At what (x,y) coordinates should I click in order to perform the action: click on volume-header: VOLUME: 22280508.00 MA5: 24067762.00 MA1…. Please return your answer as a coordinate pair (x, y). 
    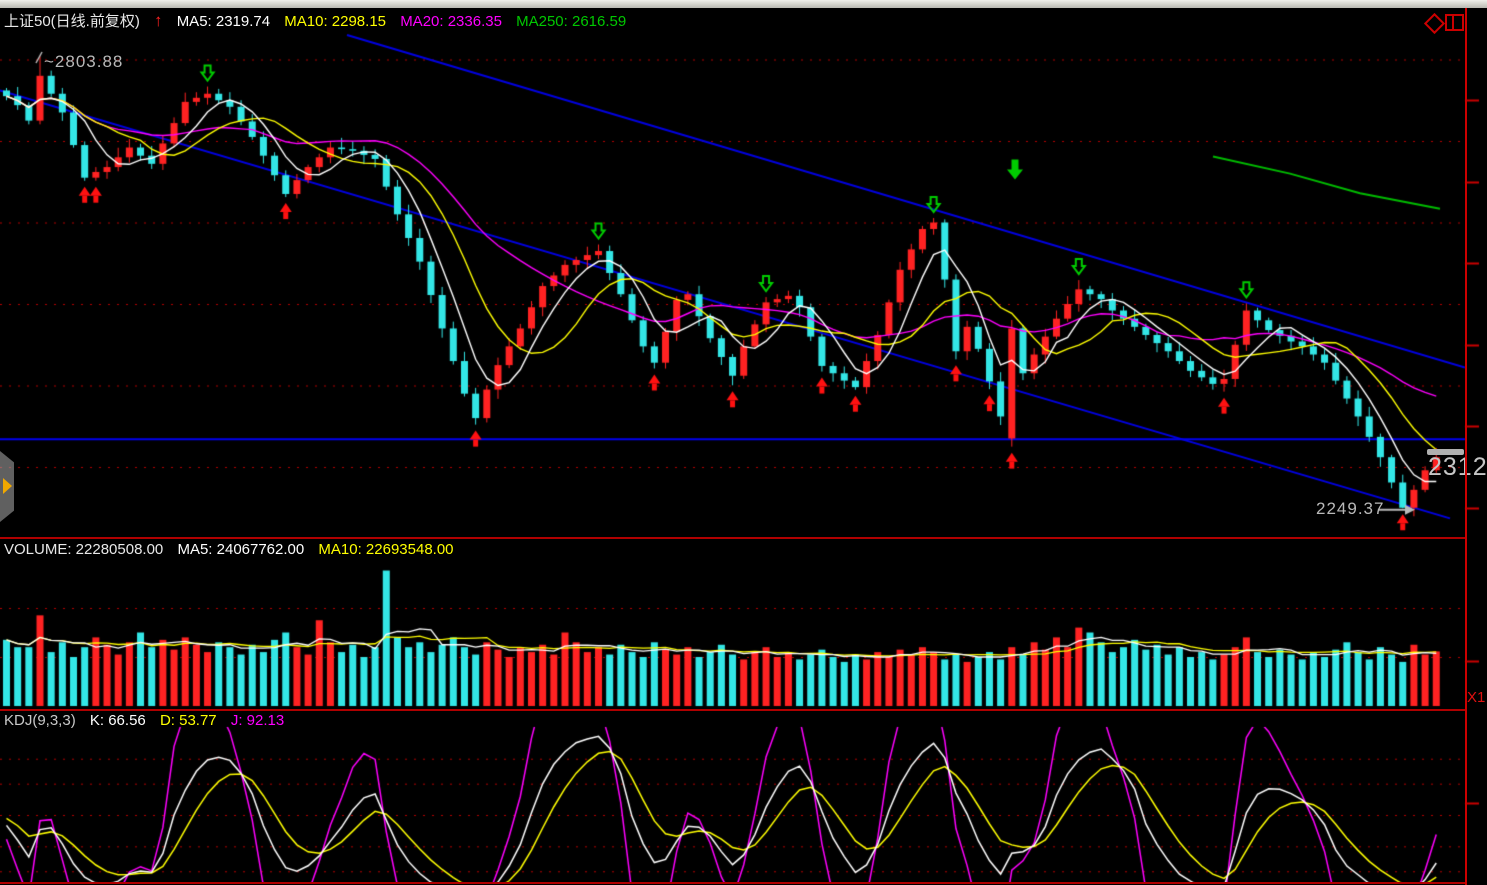
    Looking at the image, I should click on (234, 549).